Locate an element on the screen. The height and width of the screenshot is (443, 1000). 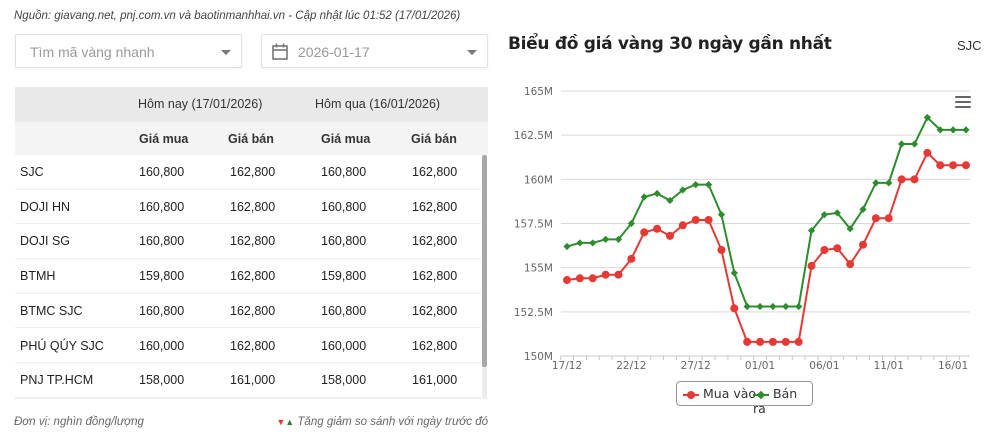
cell-yesterday-buy: 160,000 is located at coordinates (344, 345).